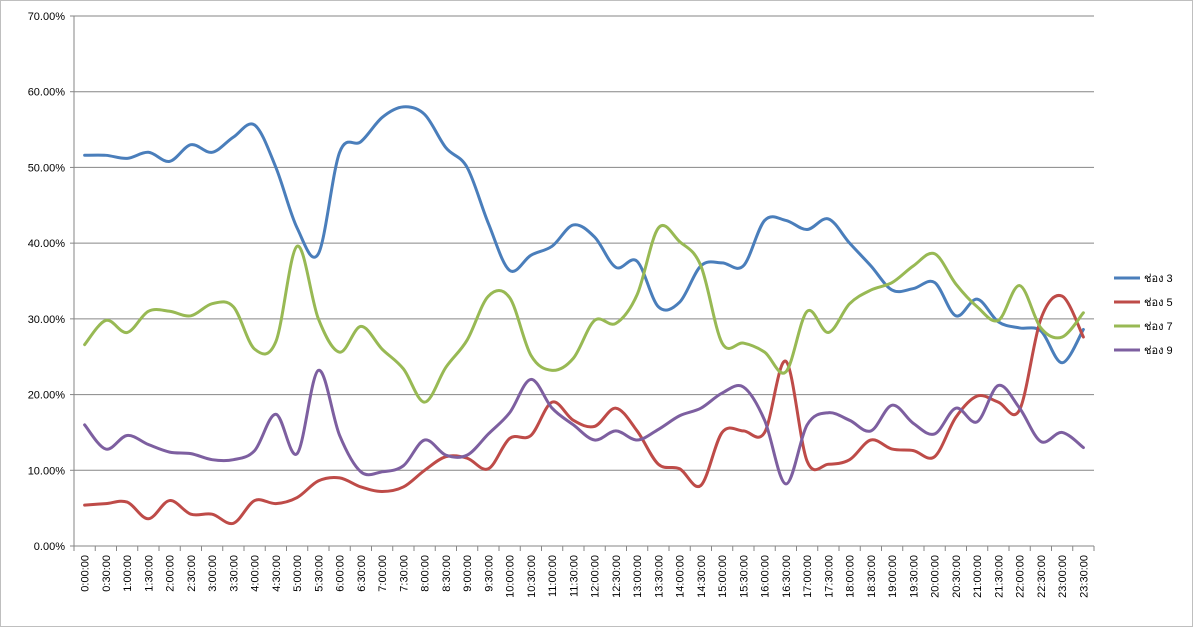 Image resolution: width=1193 pixels, height=631 pixels. I want to click on x-tick-label: 0:30:00, so click(107, 573).